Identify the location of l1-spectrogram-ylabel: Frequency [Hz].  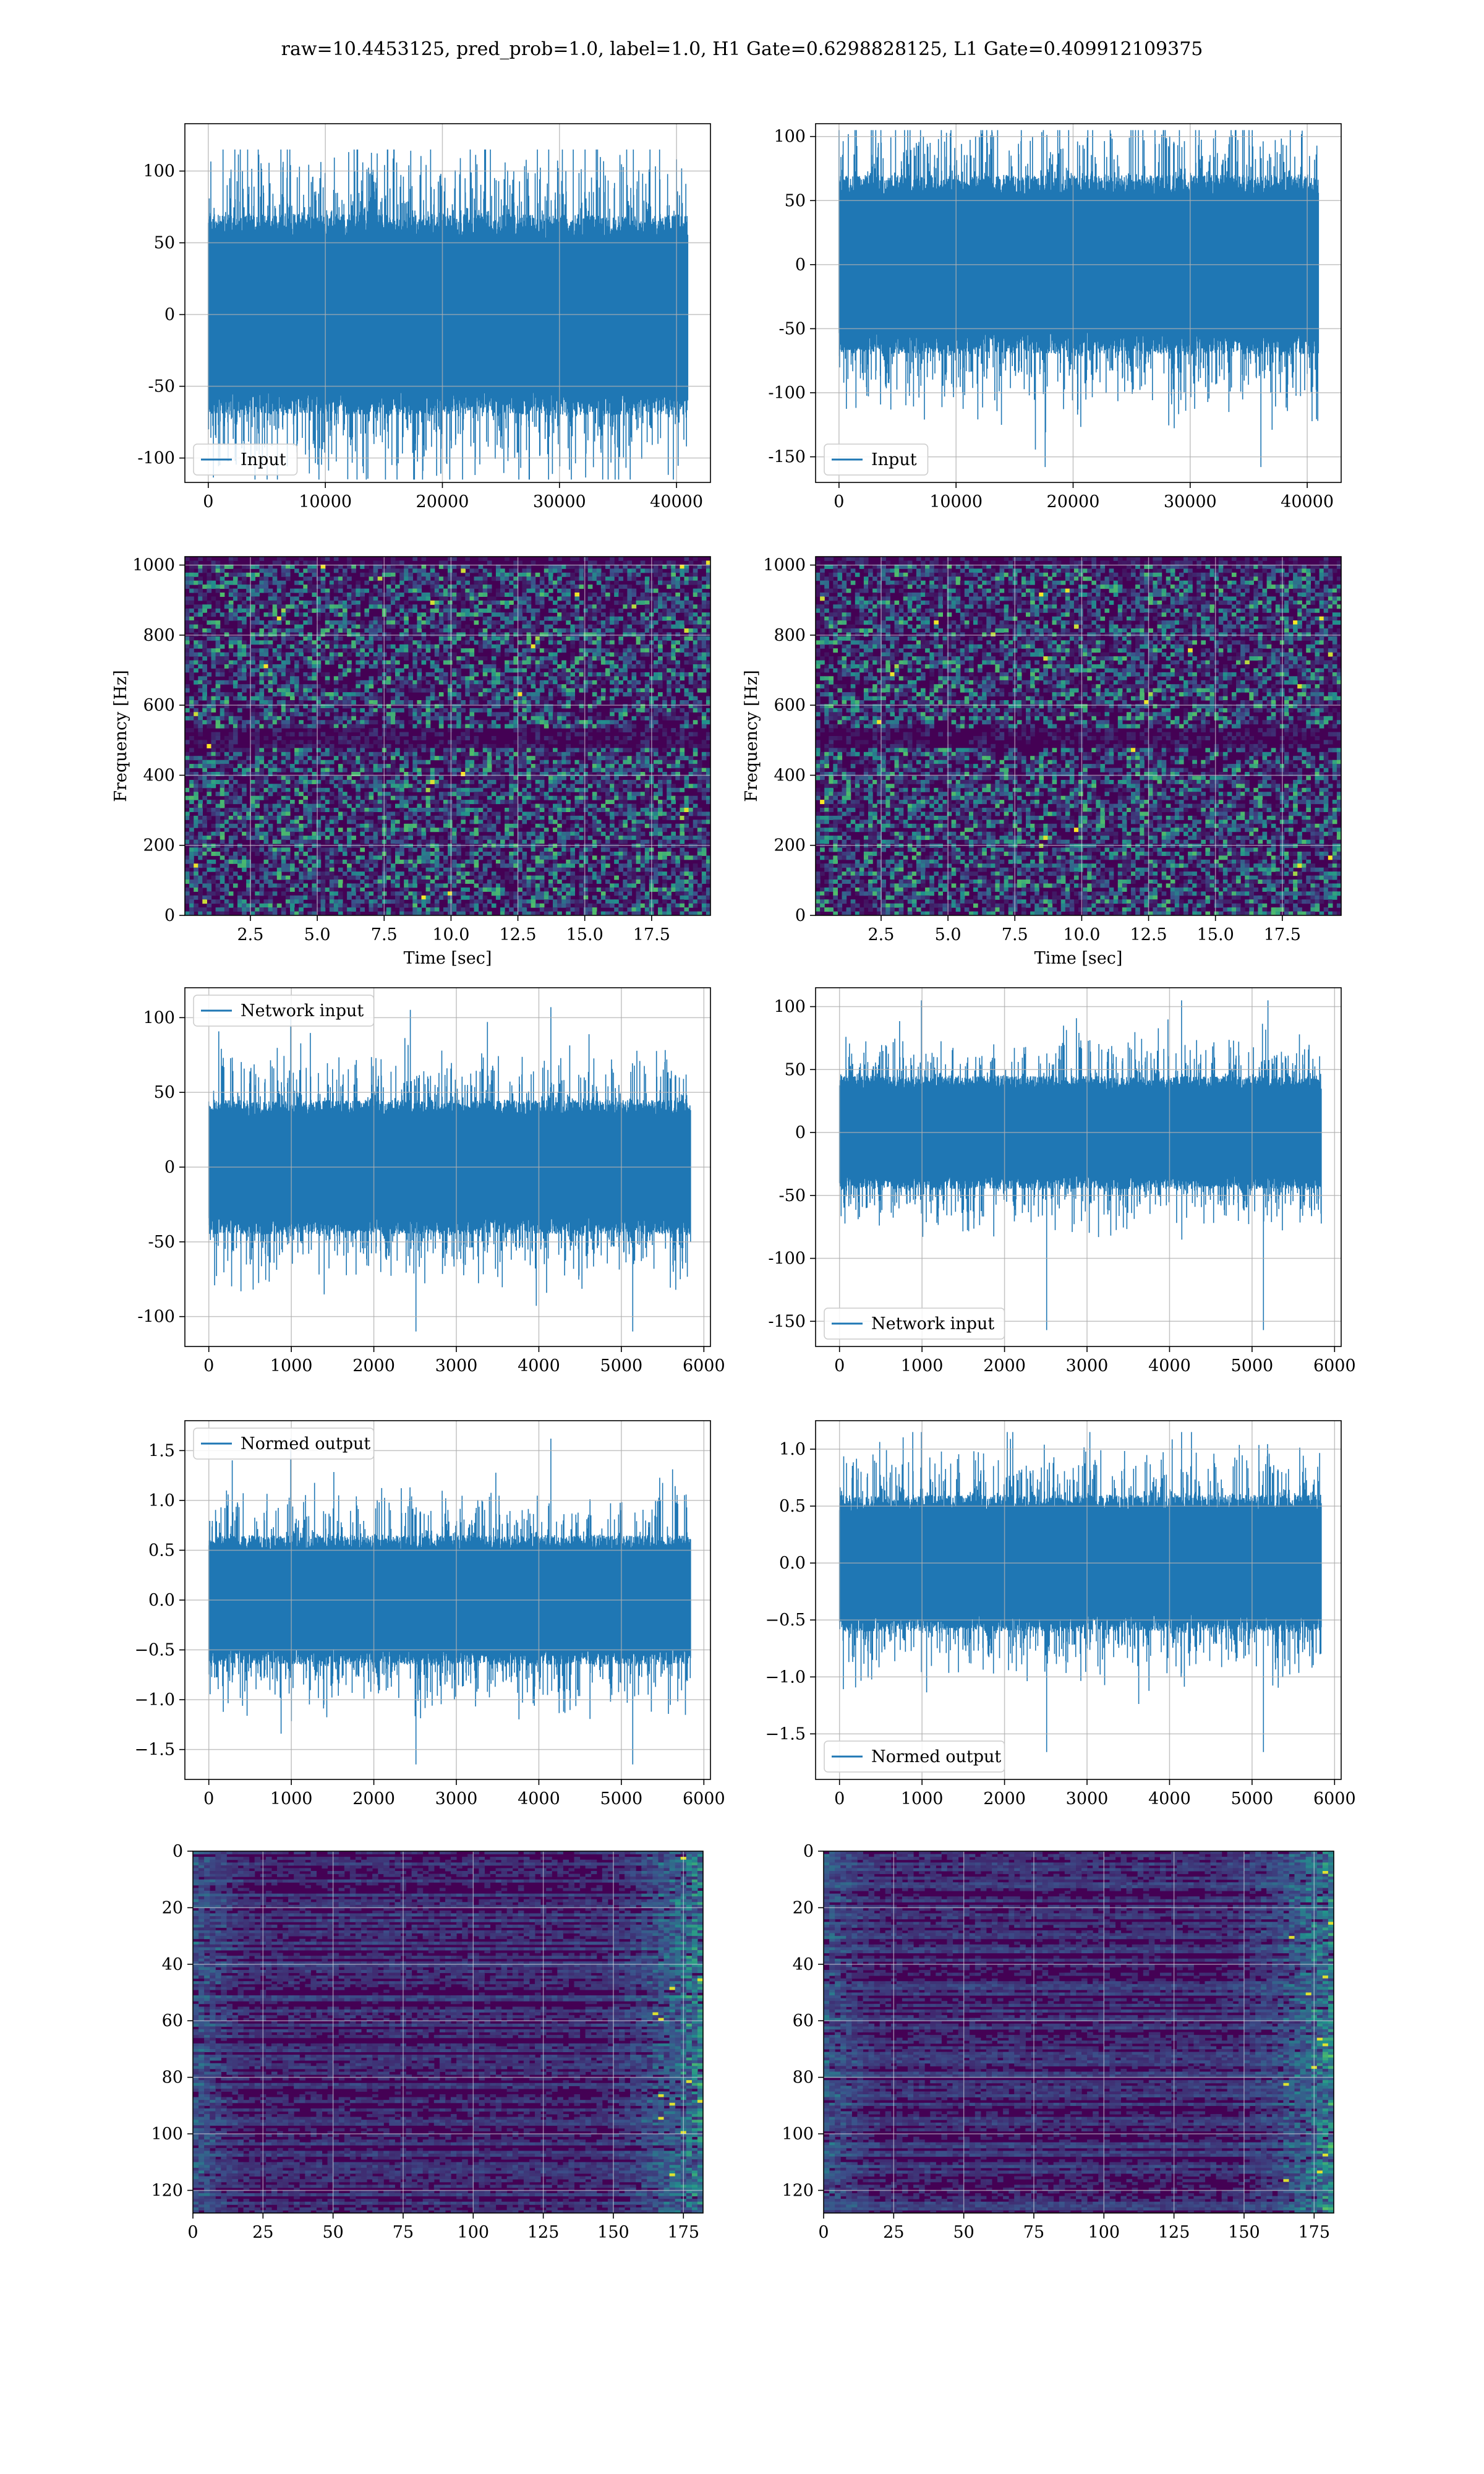
(751, 736).